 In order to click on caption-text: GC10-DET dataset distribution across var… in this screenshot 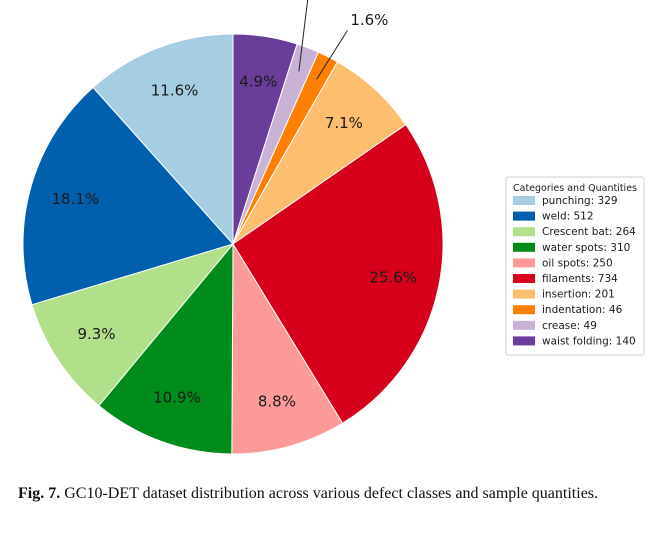, I will do `click(331, 493)`.